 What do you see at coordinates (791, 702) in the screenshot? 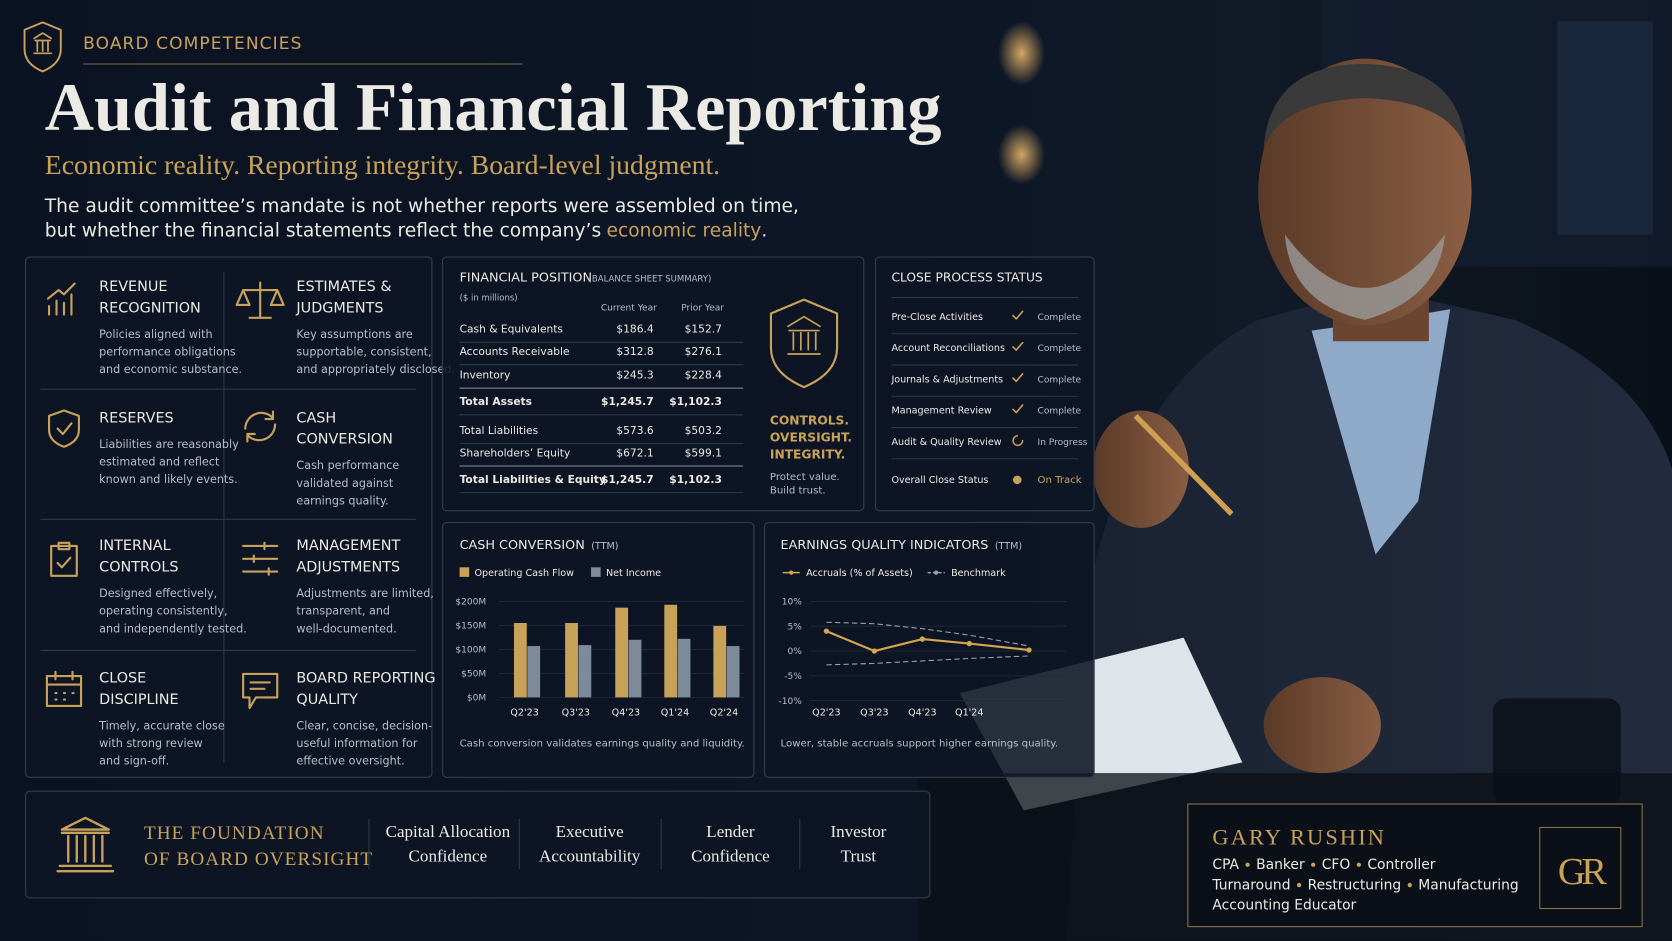
I see `y-tick-label: -10%` at bounding box center [791, 702].